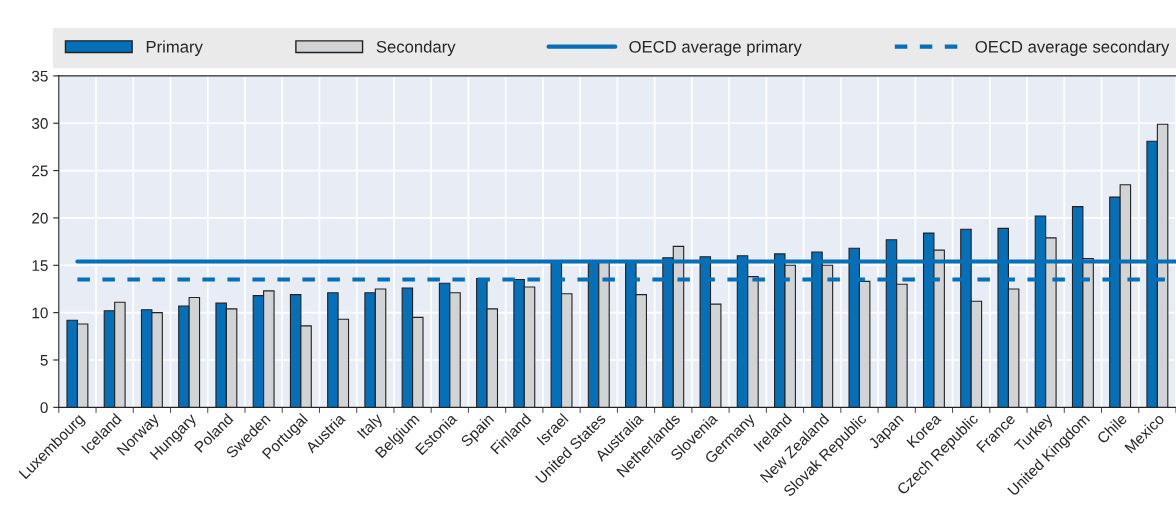 This screenshot has width=1176, height=506. Describe the element at coordinates (39, 76) in the screenshot. I see `y-tick-label: 35` at that location.